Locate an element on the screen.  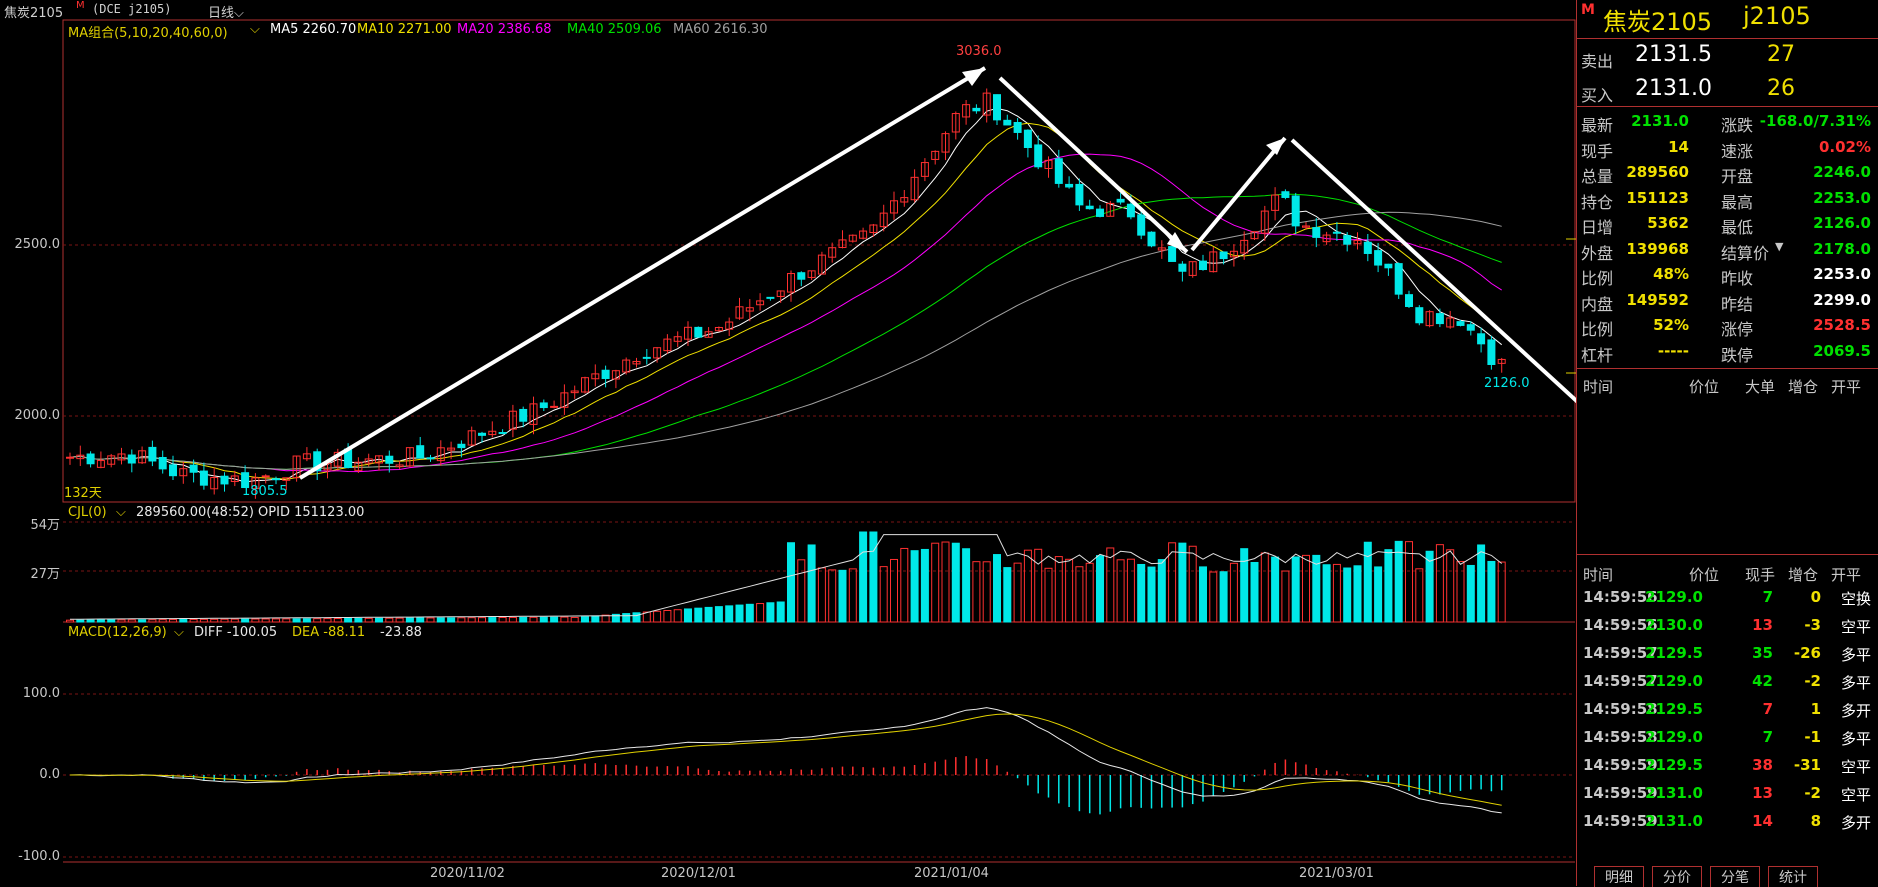
stat-label: 涨停 is located at coordinates (1737, 329).